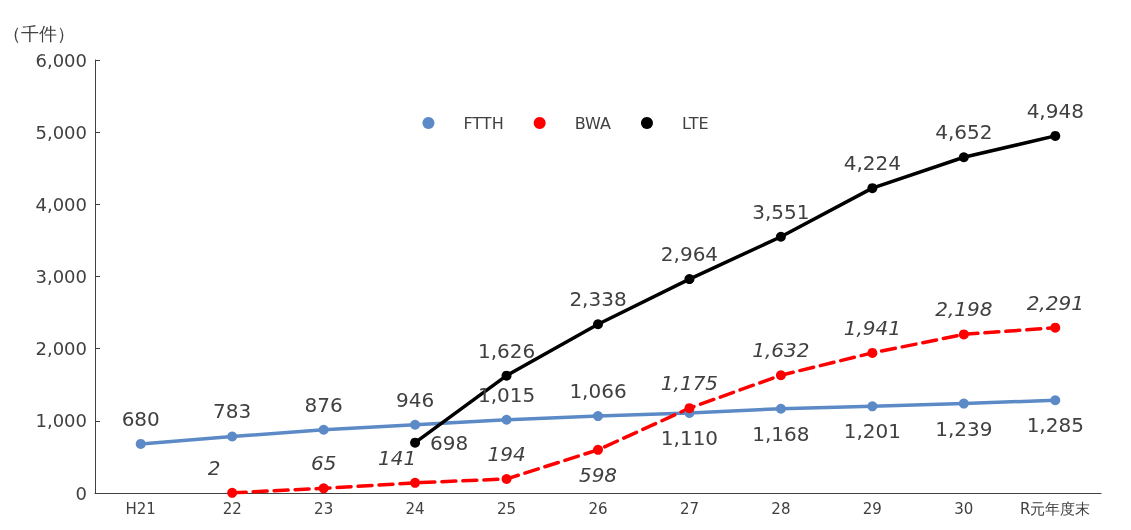 The height and width of the screenshot is (530, 1131). Describe the element at coordinates (323, 404) in the screenshot. I see `data-label: 876` at that location.